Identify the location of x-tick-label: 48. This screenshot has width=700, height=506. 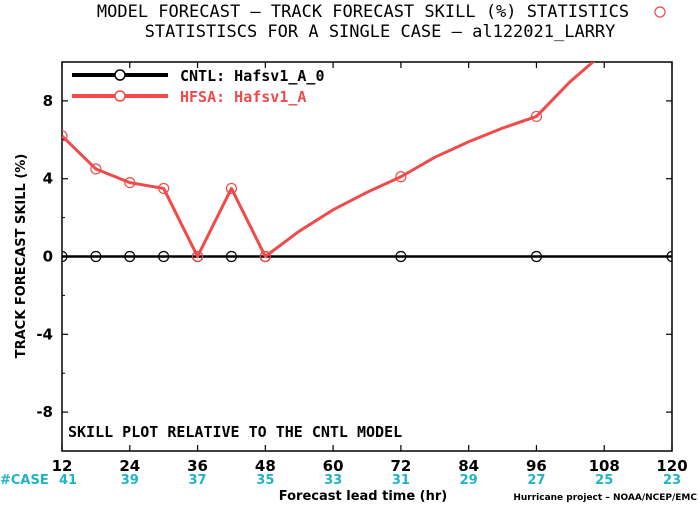
(265, 466).